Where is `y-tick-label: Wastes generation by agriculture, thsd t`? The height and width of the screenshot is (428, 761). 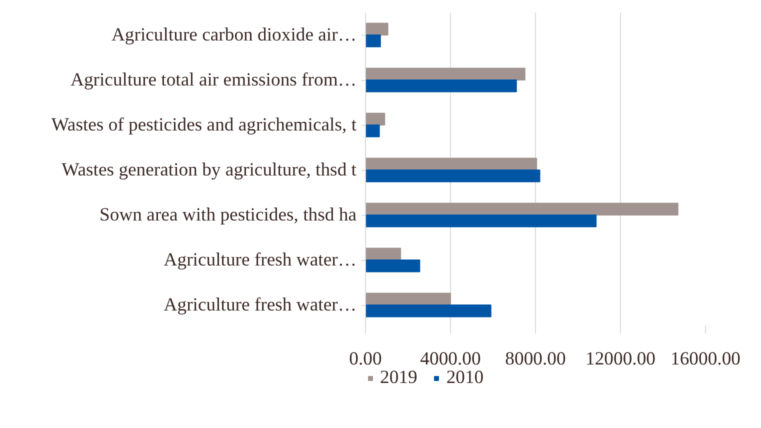
y-tick-label: Wastes generation by agriculture, thsd t is located at coordinates (210, 170).